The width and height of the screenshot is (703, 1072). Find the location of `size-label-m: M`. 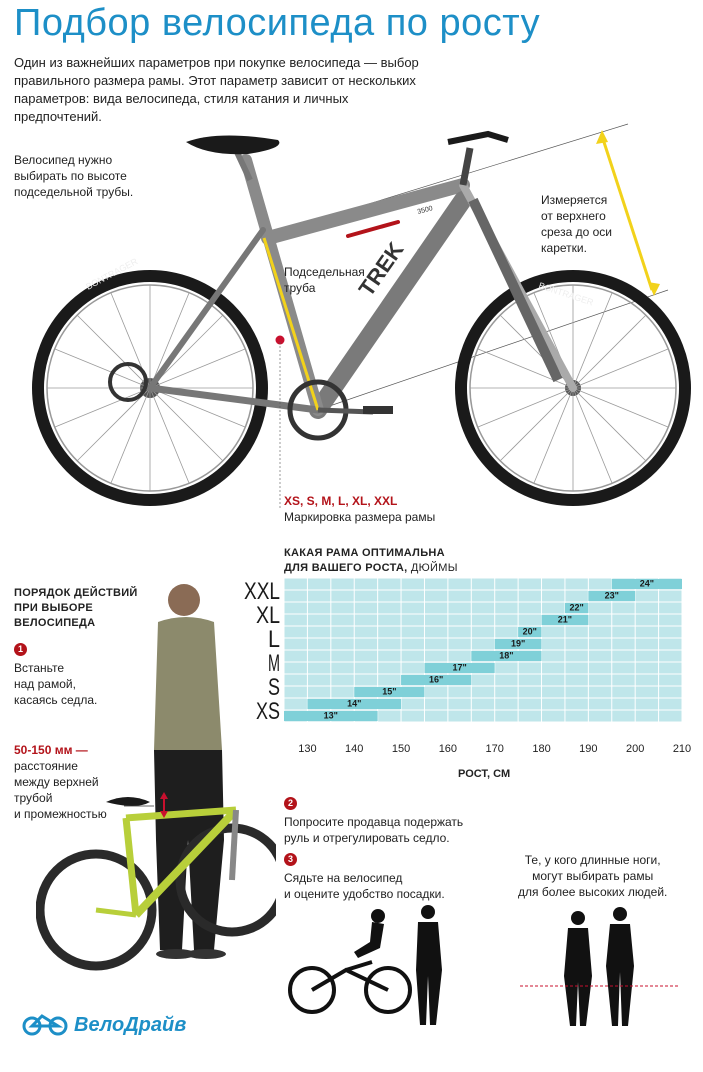

size-label-m: M is located at coordinates (274, 663).